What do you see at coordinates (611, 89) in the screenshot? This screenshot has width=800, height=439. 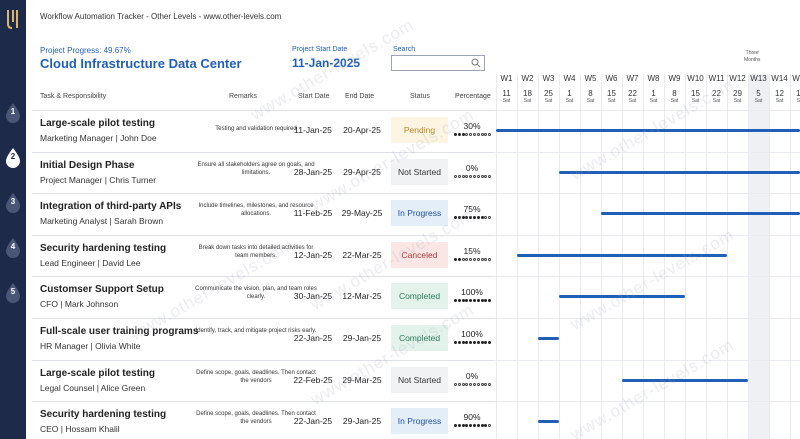 I see `gantt-week-header: W6 15 Sat` at bounding box center [611, 89].